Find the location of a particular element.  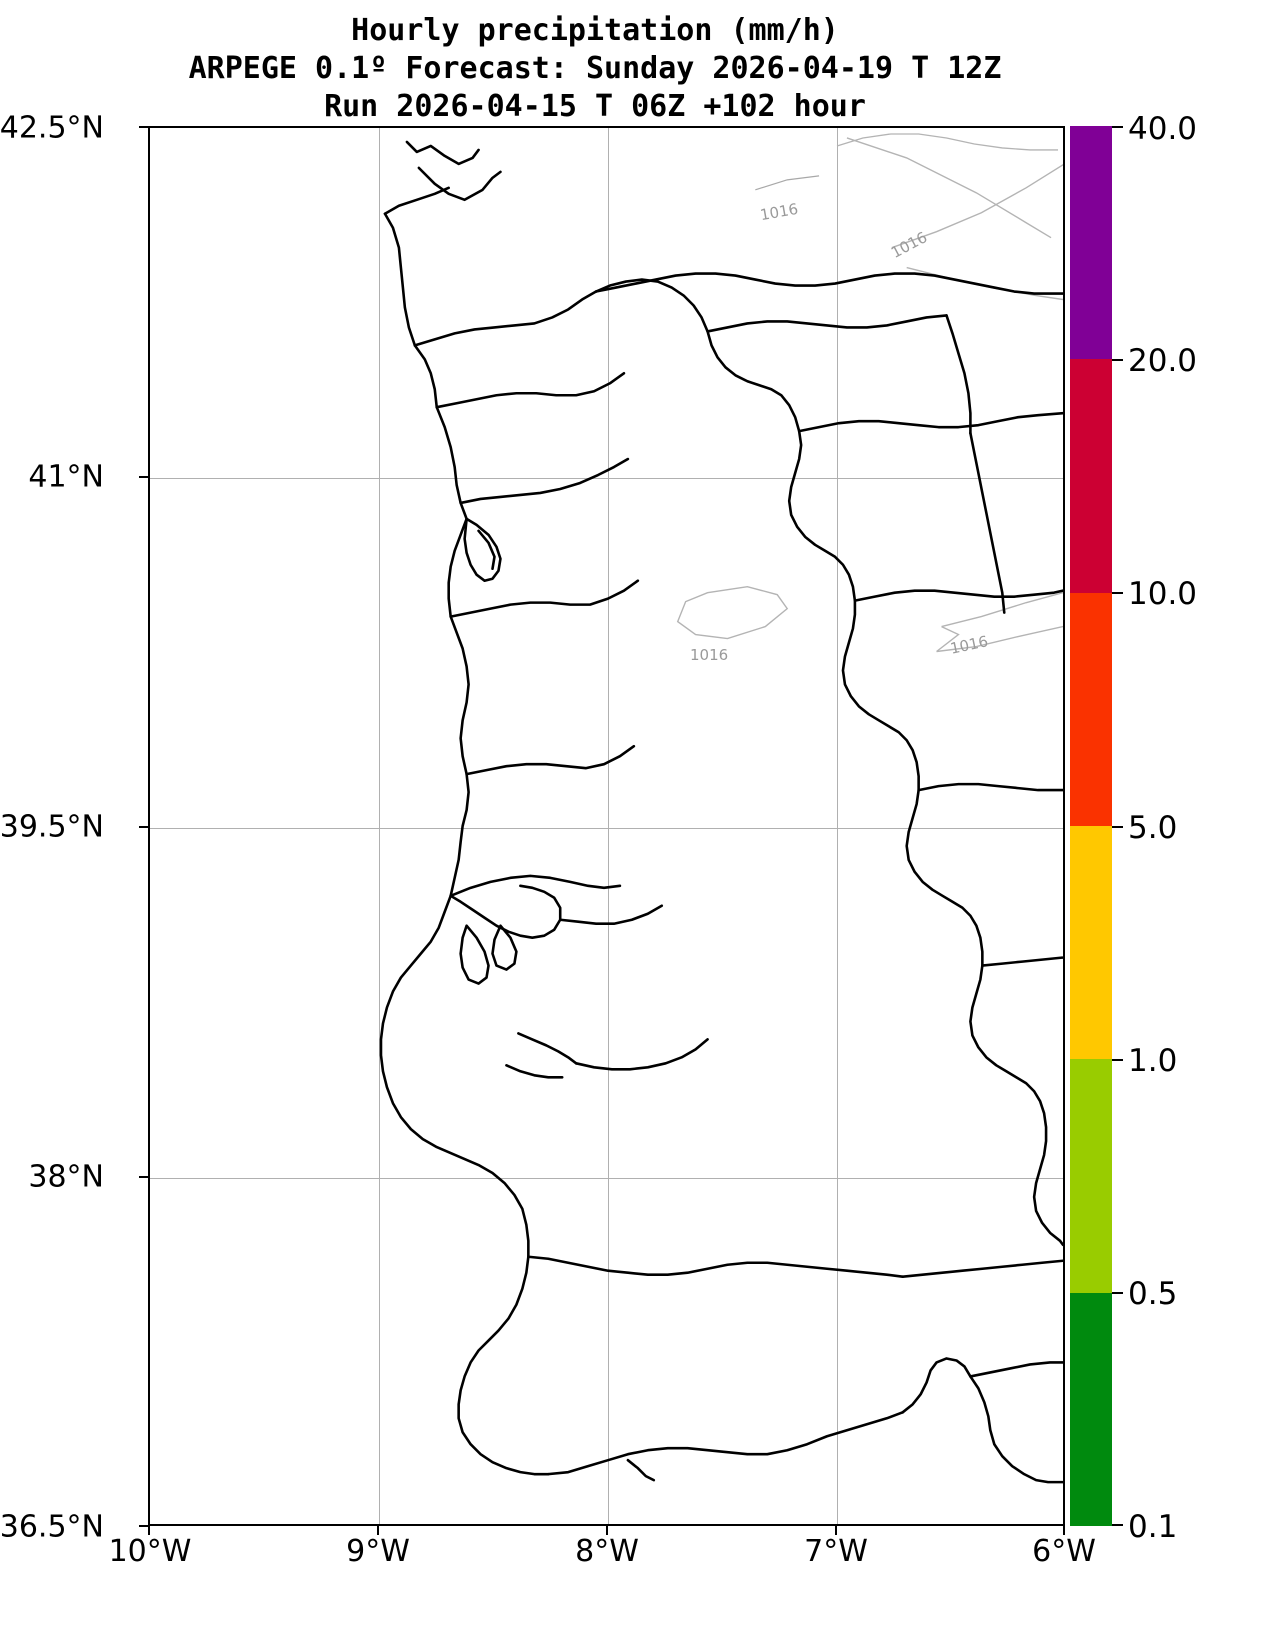

neighbouring-coastline is located at coordinates (947, 142).